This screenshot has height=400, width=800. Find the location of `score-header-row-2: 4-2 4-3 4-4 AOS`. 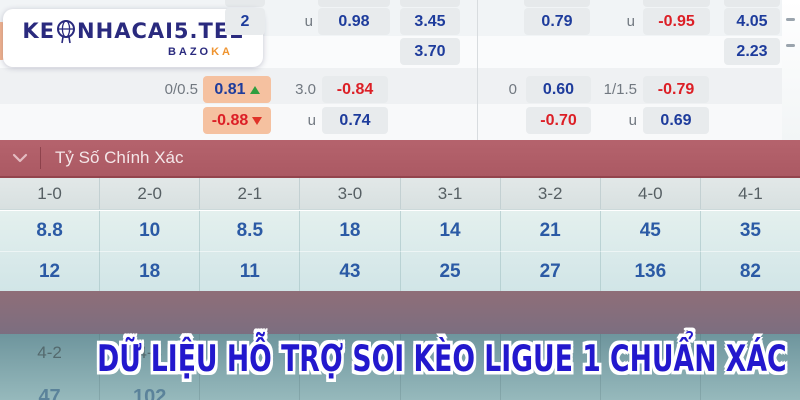

score-header-row-2: 4-2 4-3 4-4 AOS is located at coordinates (400, 353).